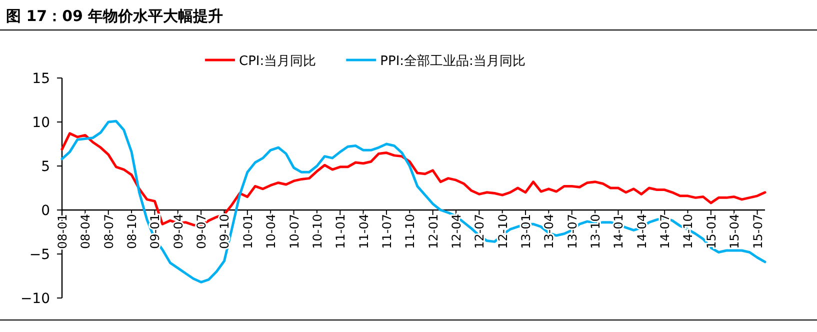  What do you see at coordinates (595, 231) in the screenshot?
I see `x-tick-label: 13-10` at bounding box center [595, 231].